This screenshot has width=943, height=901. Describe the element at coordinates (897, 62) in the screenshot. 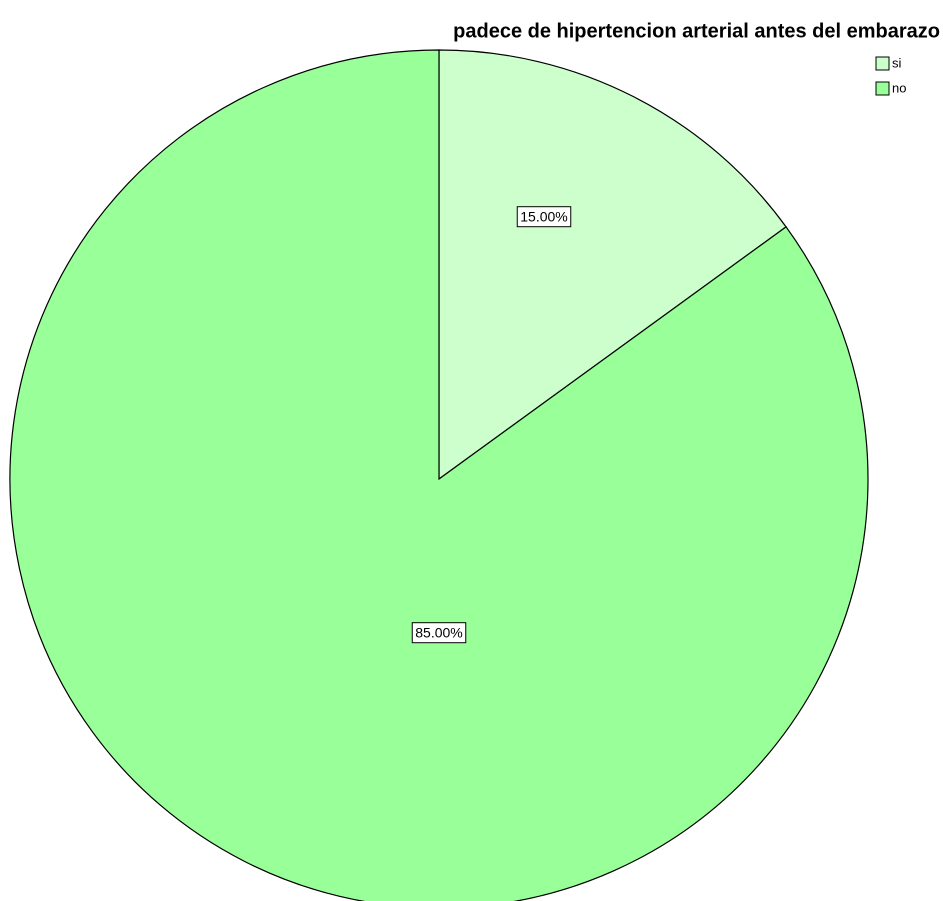

I see `legend-label: si` at that location.